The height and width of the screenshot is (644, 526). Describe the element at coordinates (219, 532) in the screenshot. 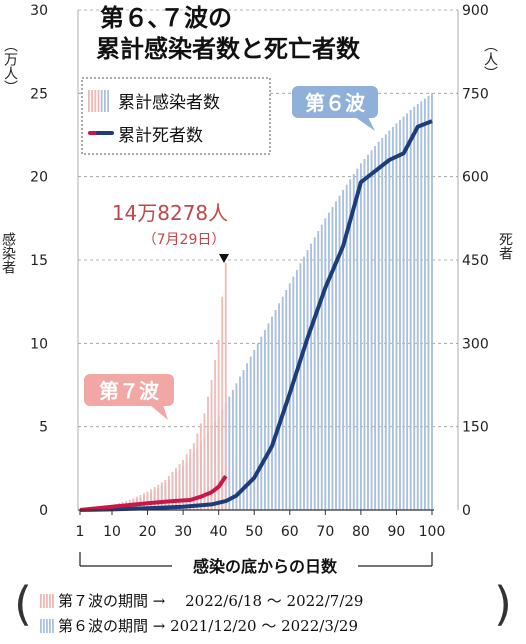

I see `x-tick-label: 40` at that location.